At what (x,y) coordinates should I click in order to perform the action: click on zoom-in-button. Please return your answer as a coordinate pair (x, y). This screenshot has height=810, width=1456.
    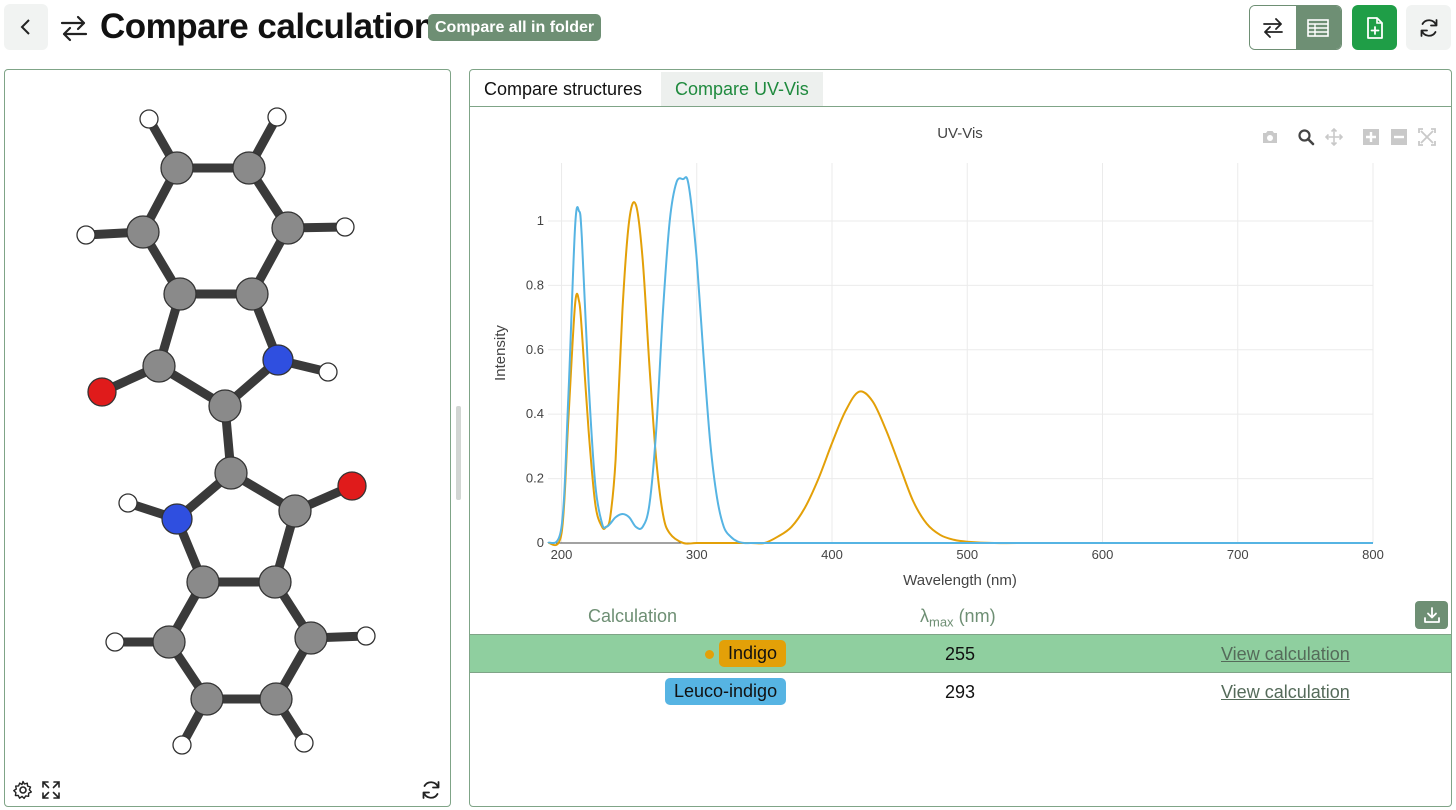
    Looking at the image, I should click on (1371, 137).